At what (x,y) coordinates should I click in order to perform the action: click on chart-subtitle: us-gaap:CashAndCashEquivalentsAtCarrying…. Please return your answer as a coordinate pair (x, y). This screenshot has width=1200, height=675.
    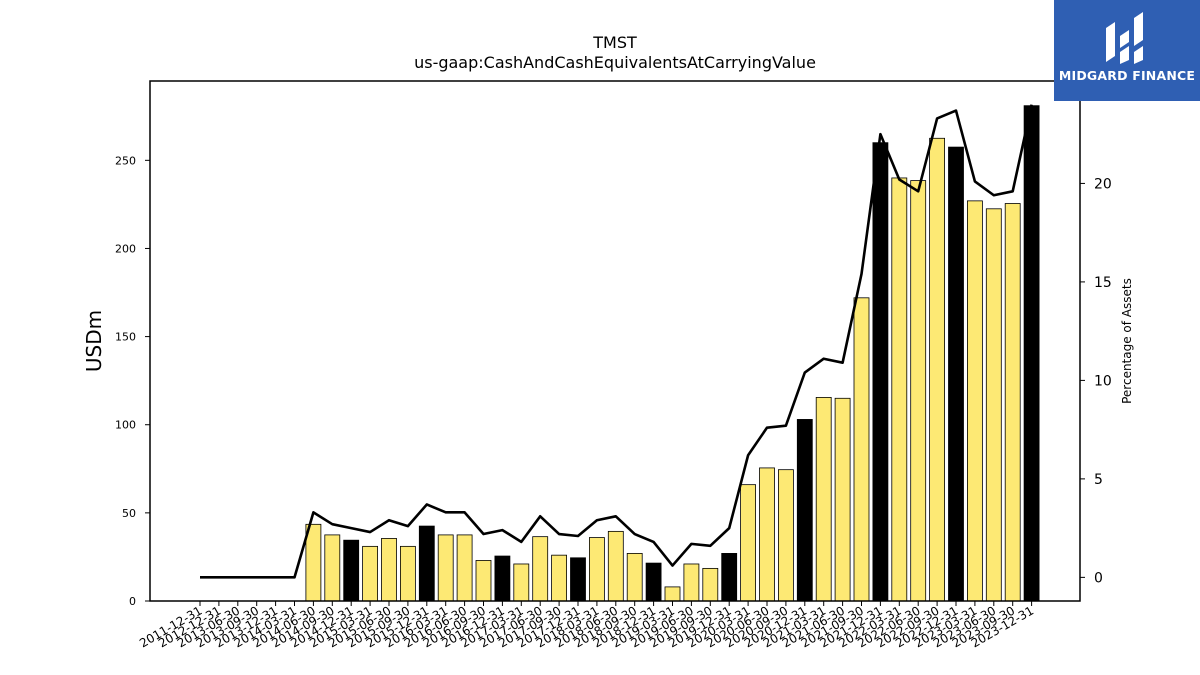
    Looking at the image, I should click on (615, 62).